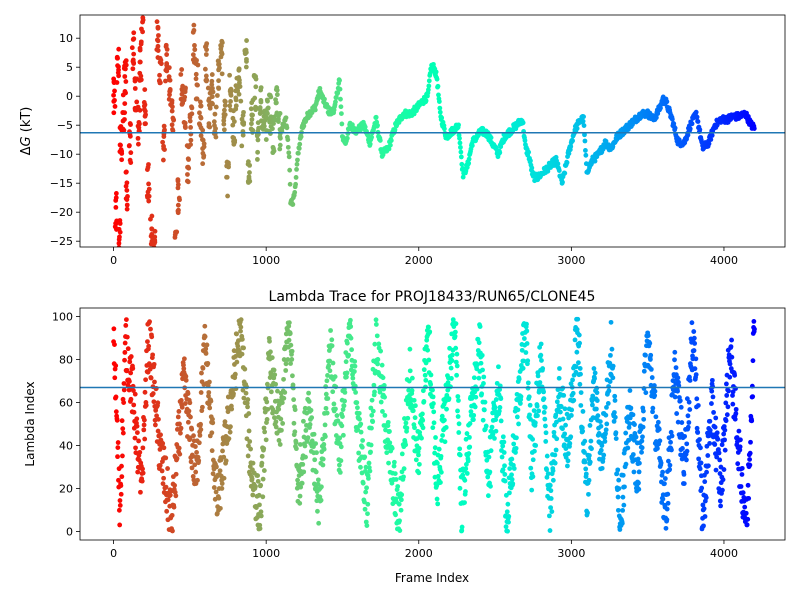 This screenshot has width=800, height=604. Describe the element at coordinates (113, 260) in the screenshot. I see `x-tick-label: 0` at that location.